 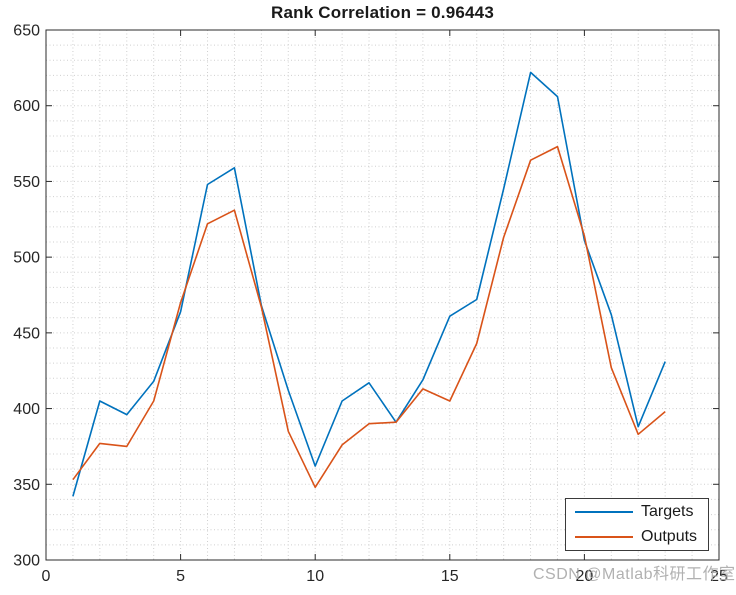 What do you see at coordinates (634, 574) in the screenshot?
I see `watermark: CSDN @Matlab科研工作室` at bounding box center [634, 574].